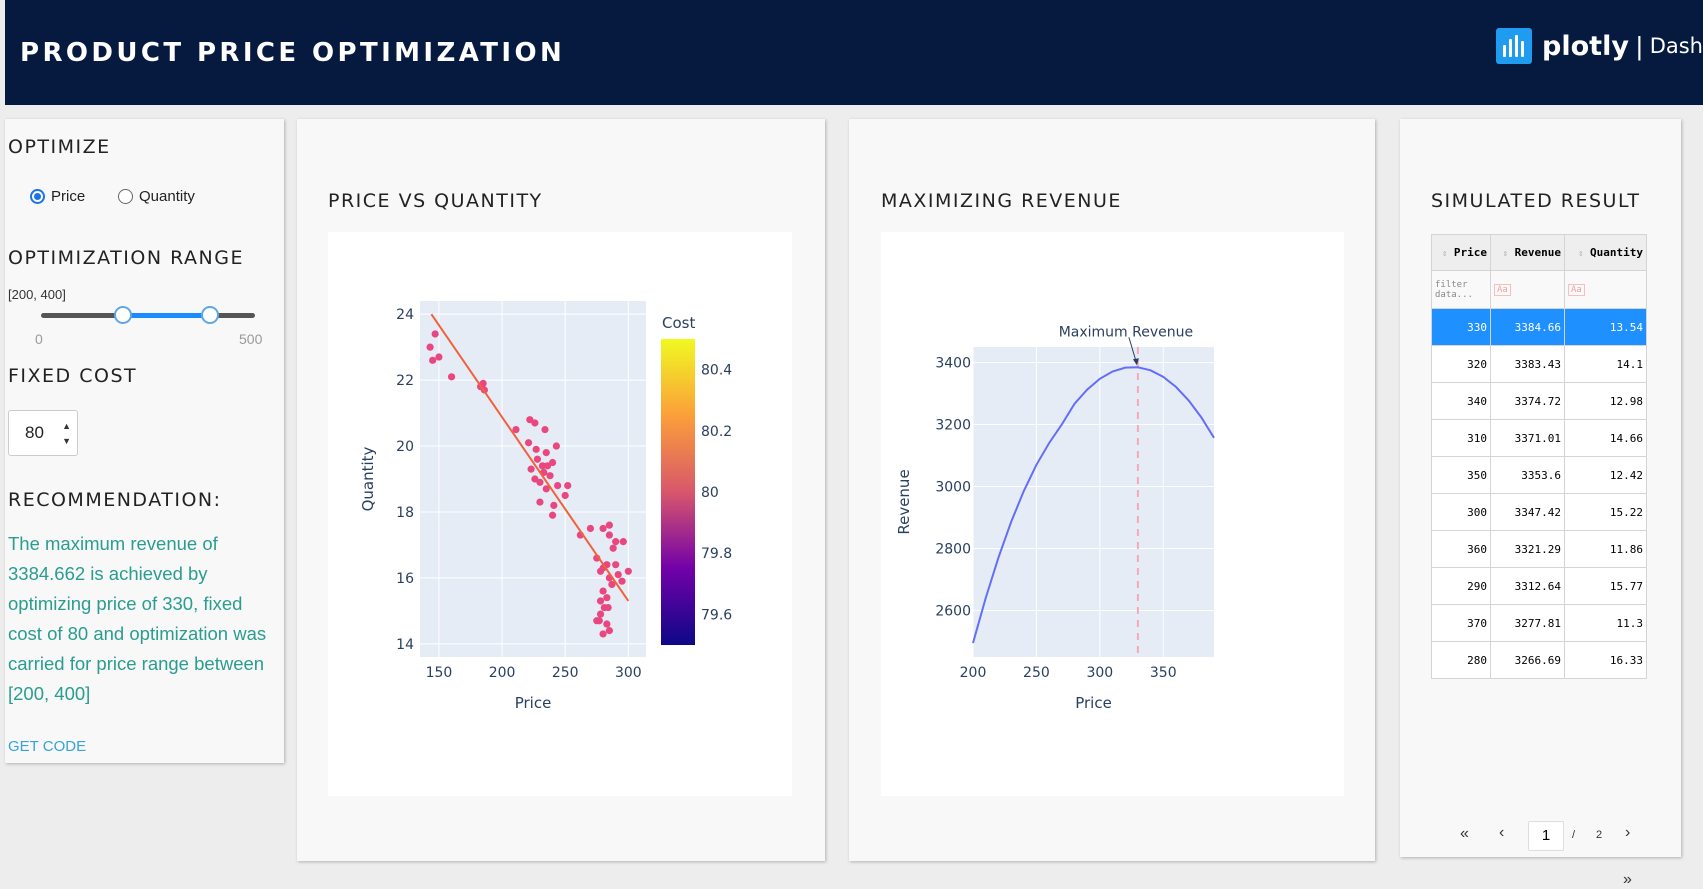 This screenshot has width=1703, height=889. I want to click on plotly-dash-logo: plotly | Dash, so click(1599, 46).